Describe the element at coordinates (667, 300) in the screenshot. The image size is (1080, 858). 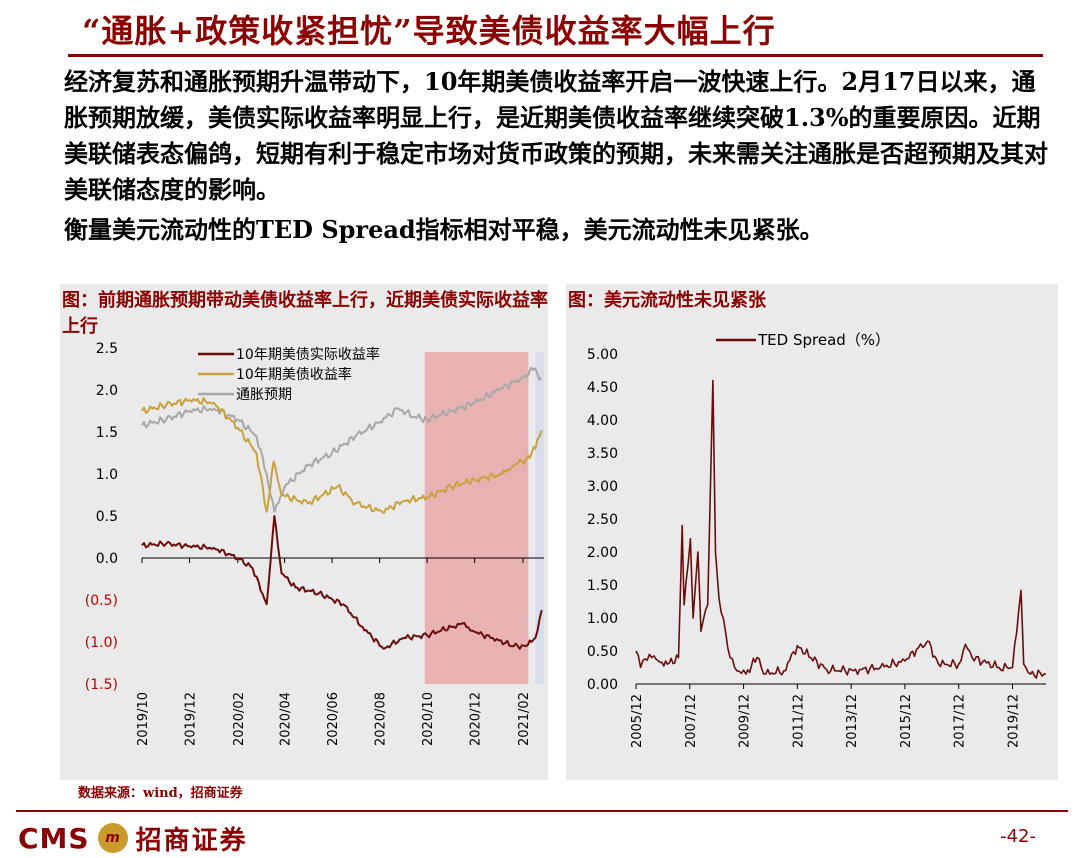
I see `chart-title-ted: 图：美元流动性未见紧张` at that location.